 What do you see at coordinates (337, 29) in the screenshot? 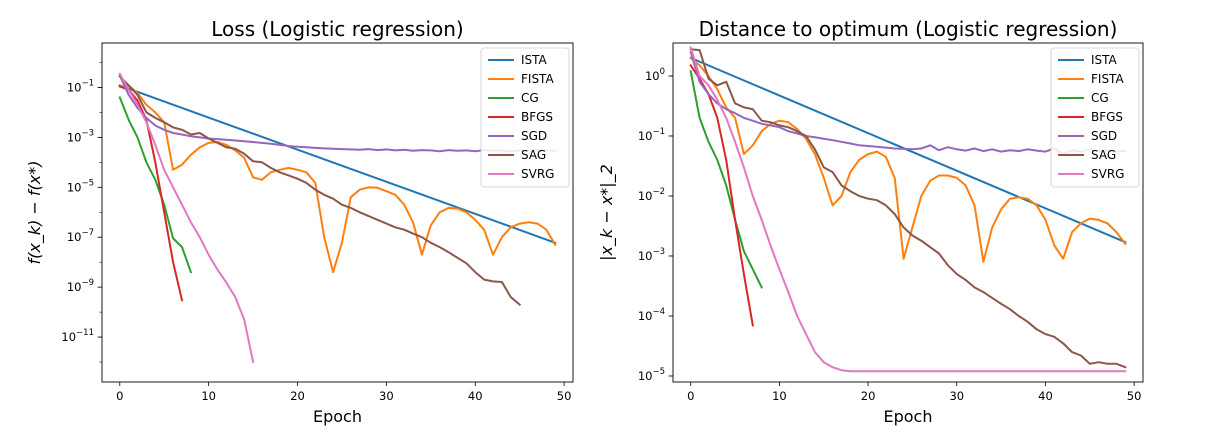
I see `chart-title: Loss (Logistic regression)` at bounding box center [337, 29].